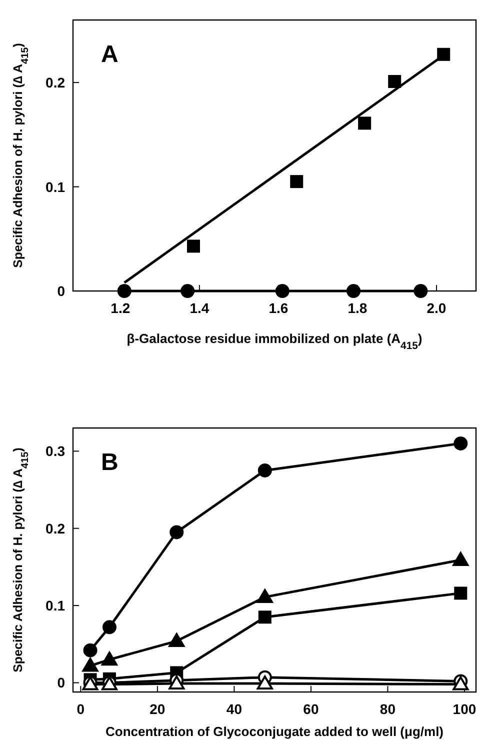  What do you see at coordinates (109, 54) in the screenshot?
I see `annotation: A` at bounding box center [109, 54].